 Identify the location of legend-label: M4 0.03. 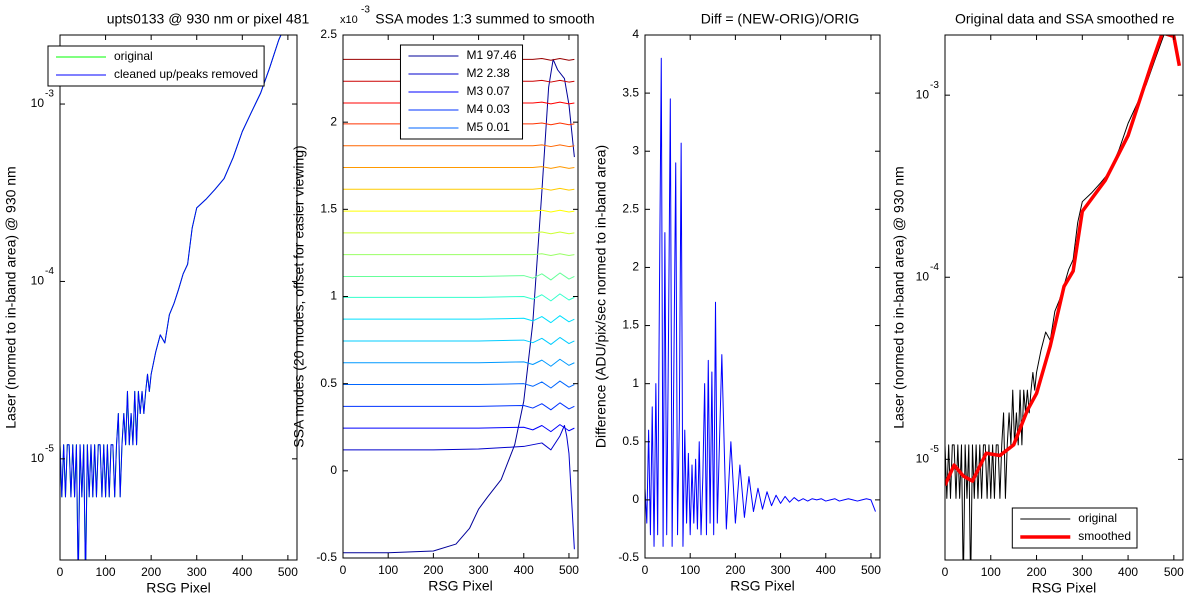
(488, 109).